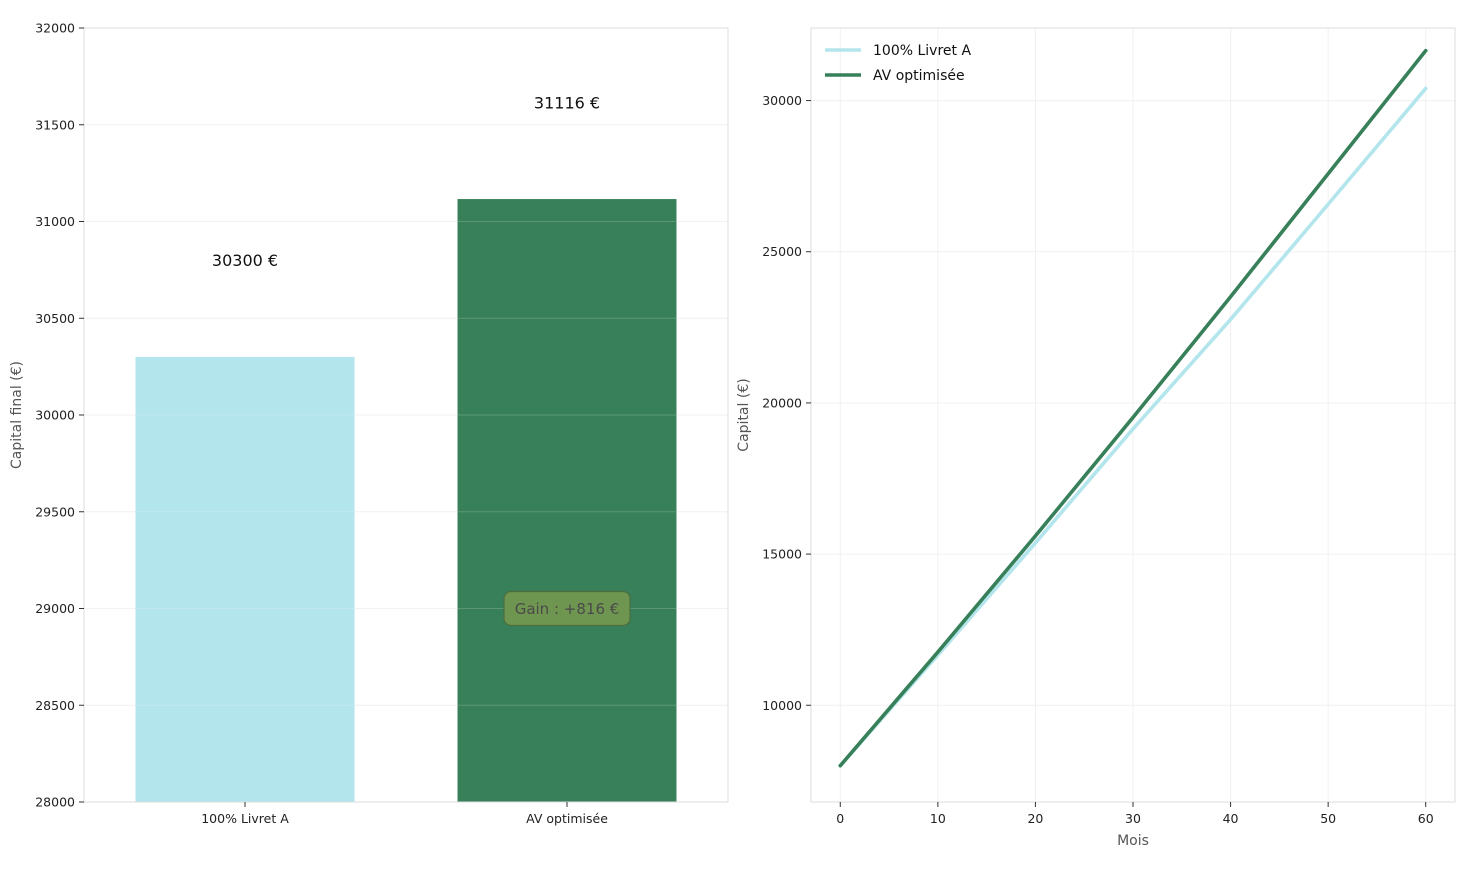 The width and height of the screenshot is (1470, 884). Describe the element at coordinates (55, 221) in the screenshot. I see `y-tick-label: 31000` at that location.